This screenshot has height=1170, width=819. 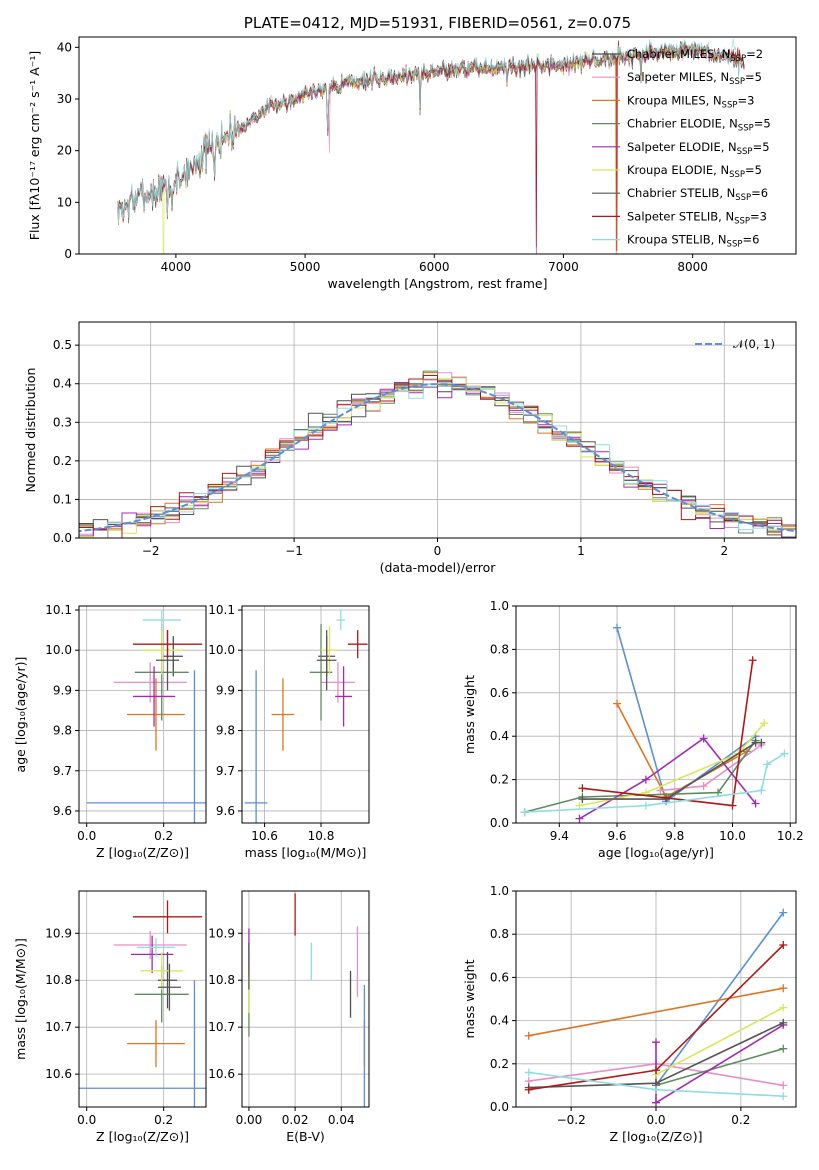 I want to click on legend-entry: Chabrier MILES, NSSP=2, so click(x=695, y=55).